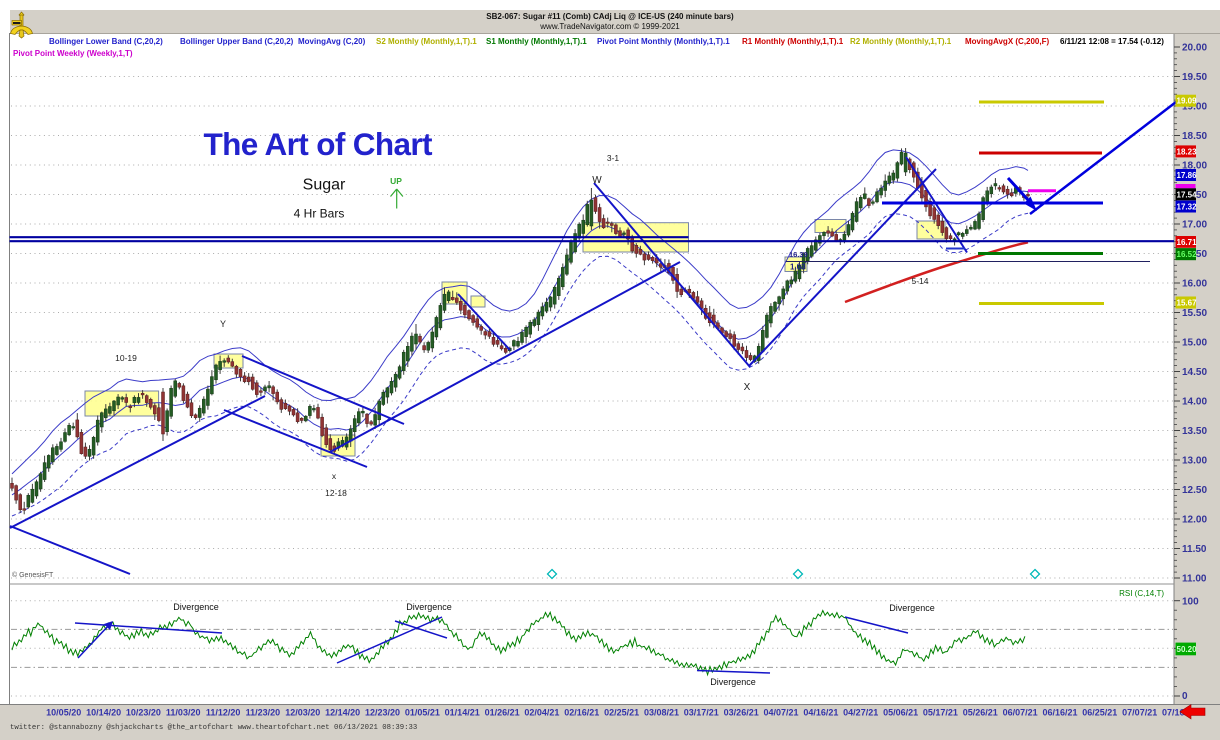  What do you see at coordinates (237, 41) in the screenshot?
I see `svg-text: Bollinger Upper Band (C,20,2)` at bounding box center [237, 41].